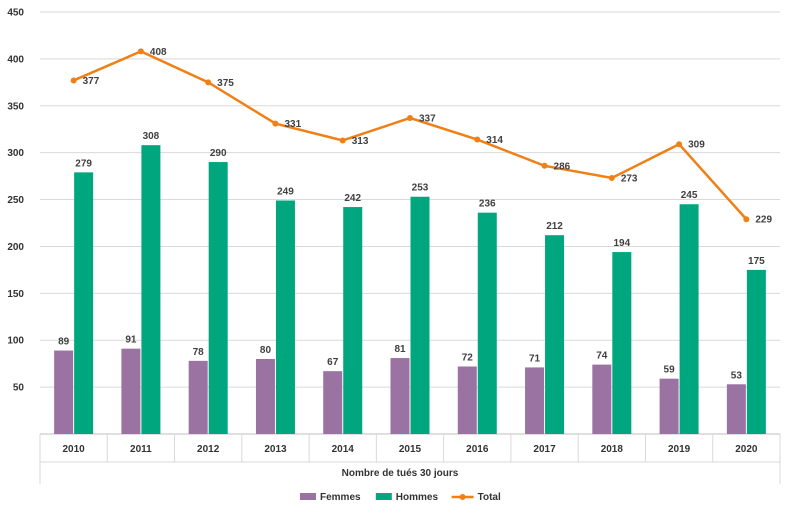 The image size is (800, 516). What do you see at coordinates (208, 449) in the screenshot?
I see `x-tick-label: 2012` at bounding box center [208, 449].